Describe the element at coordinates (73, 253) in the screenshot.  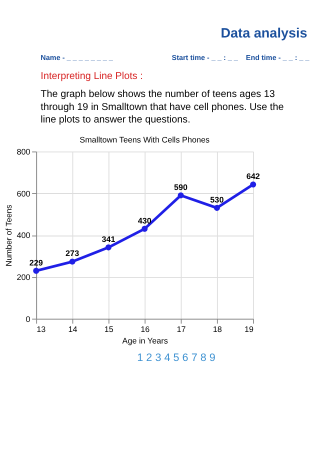
I see `data-label: 273` at that location.